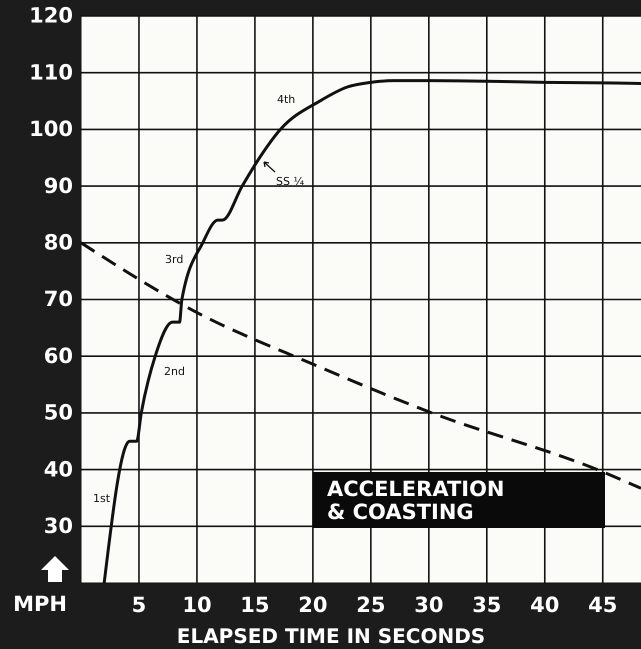  I want to click on y-tick-label: 110, so click(51, 72).